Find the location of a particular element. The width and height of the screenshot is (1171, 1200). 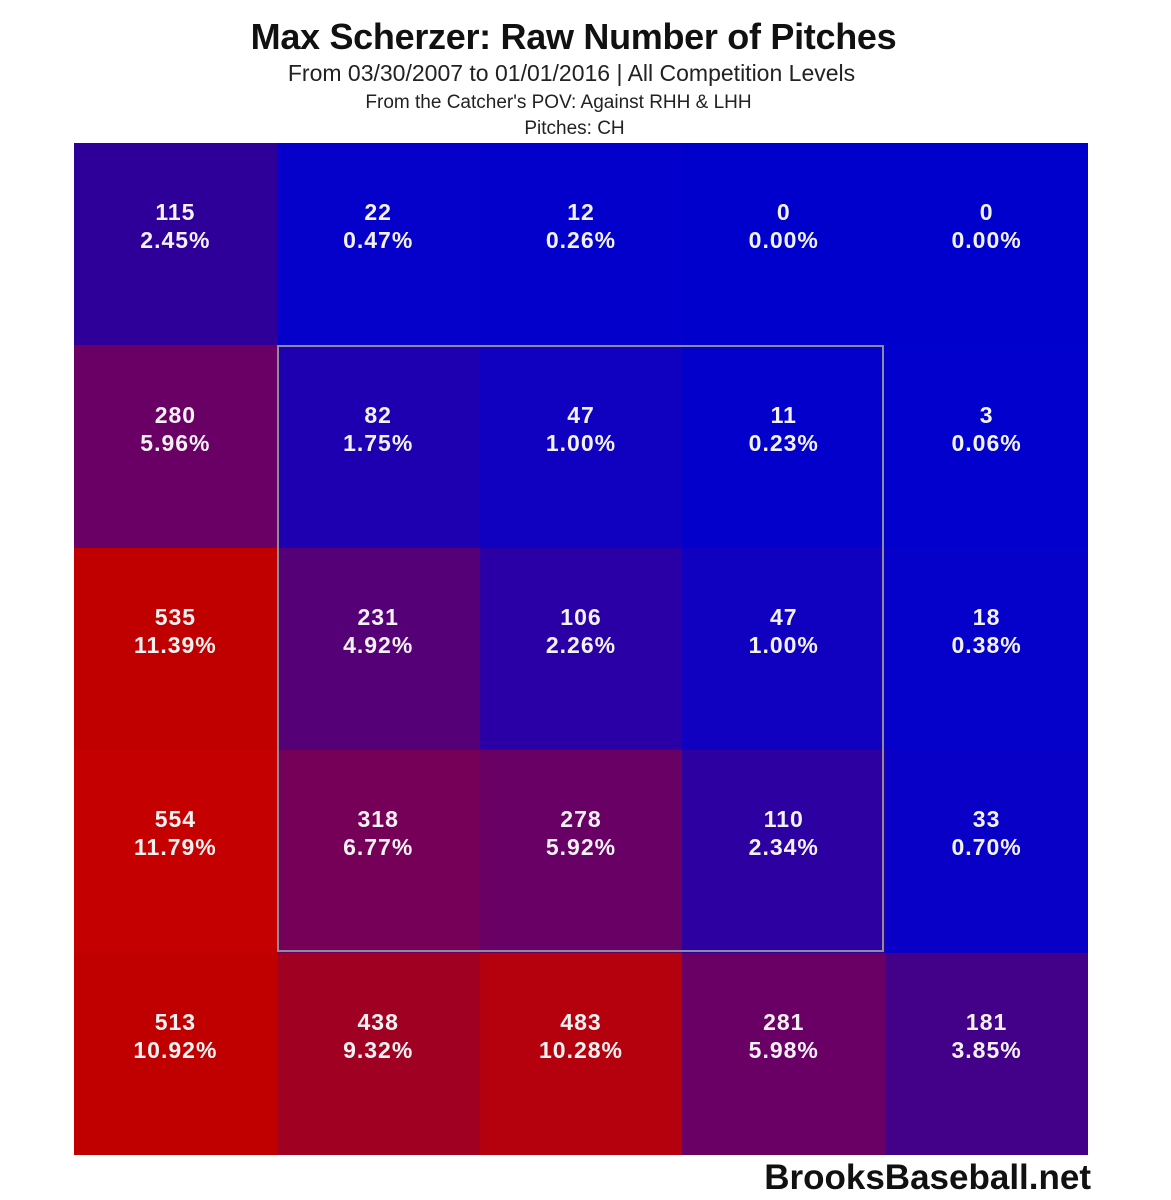

cell-count: 82 is located at coordinates (378, 414).